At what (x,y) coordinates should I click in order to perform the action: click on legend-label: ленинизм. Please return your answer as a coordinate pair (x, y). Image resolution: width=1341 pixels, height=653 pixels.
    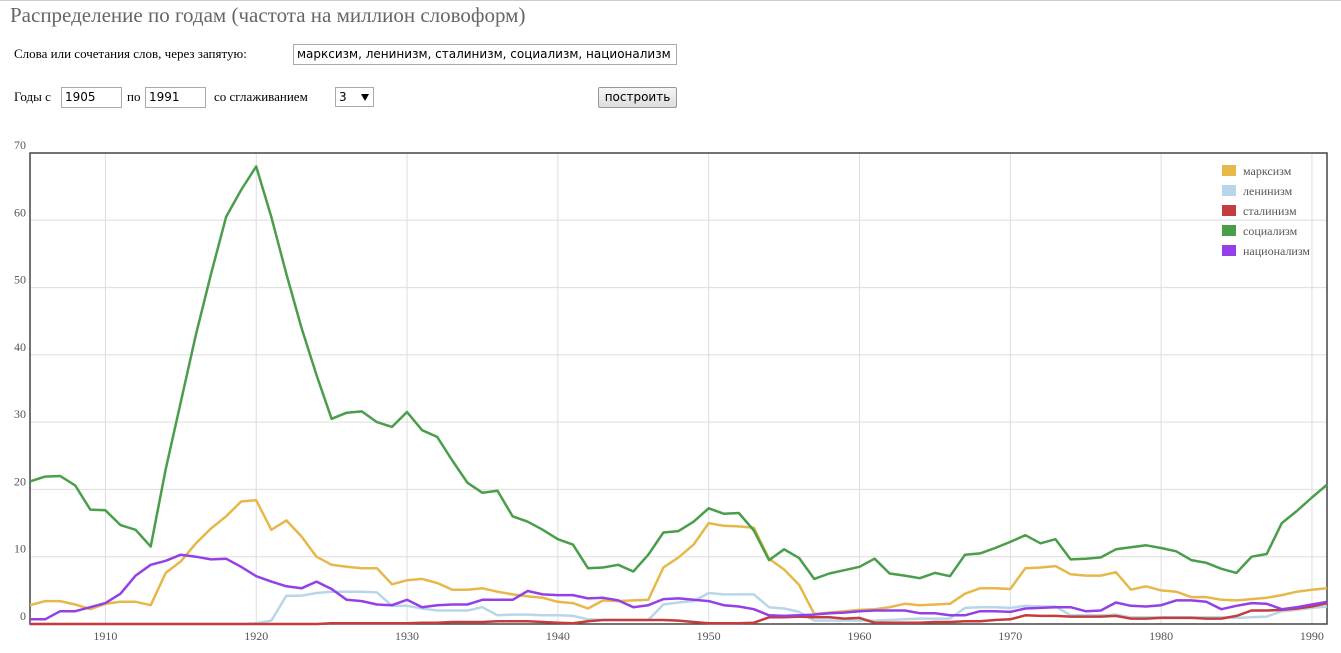
    Looking at the image, I should click on (1268, 191).